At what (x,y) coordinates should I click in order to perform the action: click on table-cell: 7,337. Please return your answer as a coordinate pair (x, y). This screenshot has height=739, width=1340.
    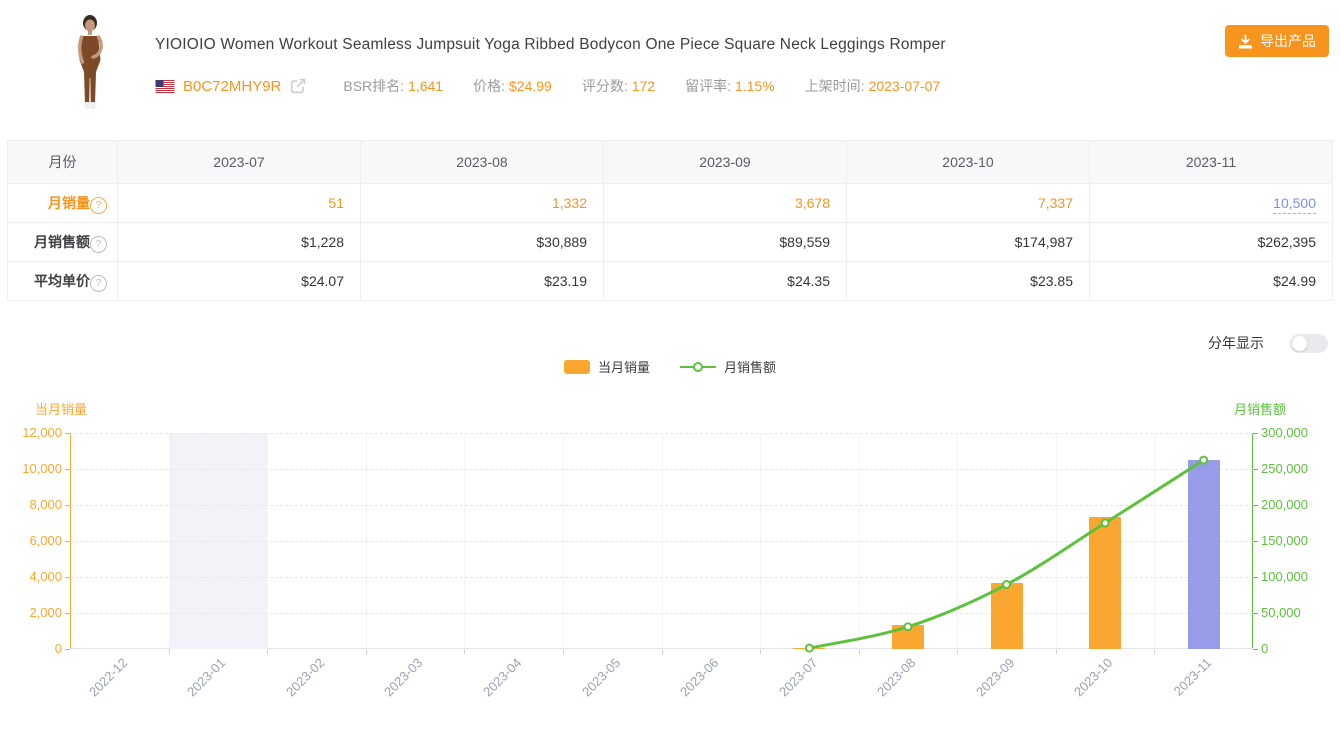
    Looking at the image, I should click on (968, 203).